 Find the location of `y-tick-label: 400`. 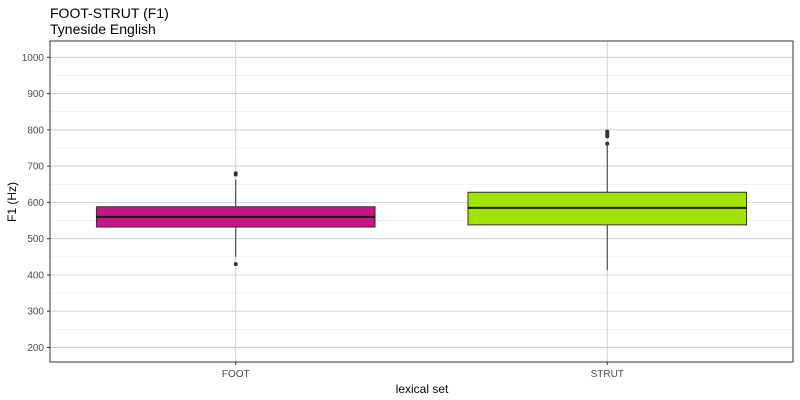

y-tick-label: 400 is located at coordinates (35, 275).